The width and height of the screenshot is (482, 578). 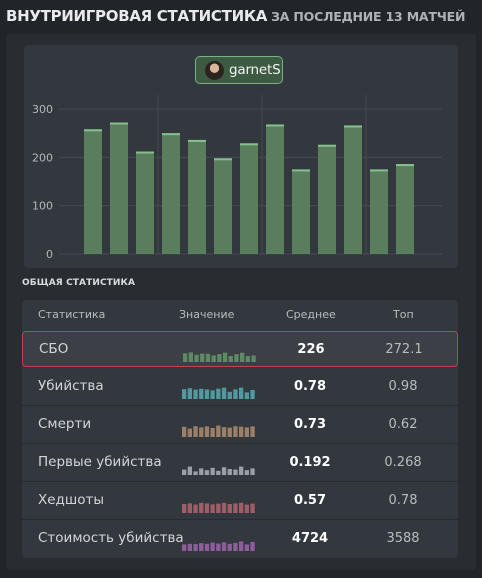 What do you see at coordinates (214, 70) in the screenshot?
I see `player-avatar` at bounding box center [214, 70].